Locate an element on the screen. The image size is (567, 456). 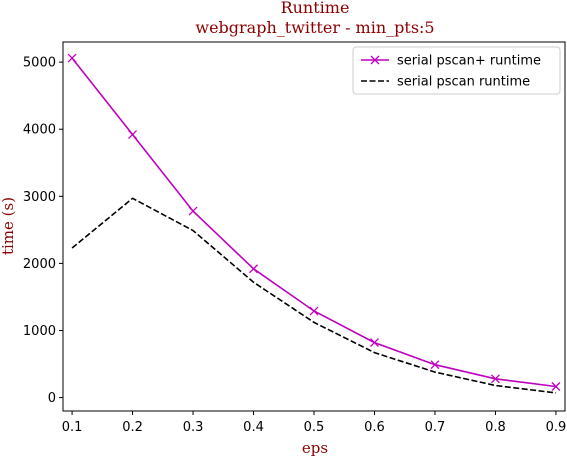
y-tick-label: 0 is located at coordinates (52, 398).